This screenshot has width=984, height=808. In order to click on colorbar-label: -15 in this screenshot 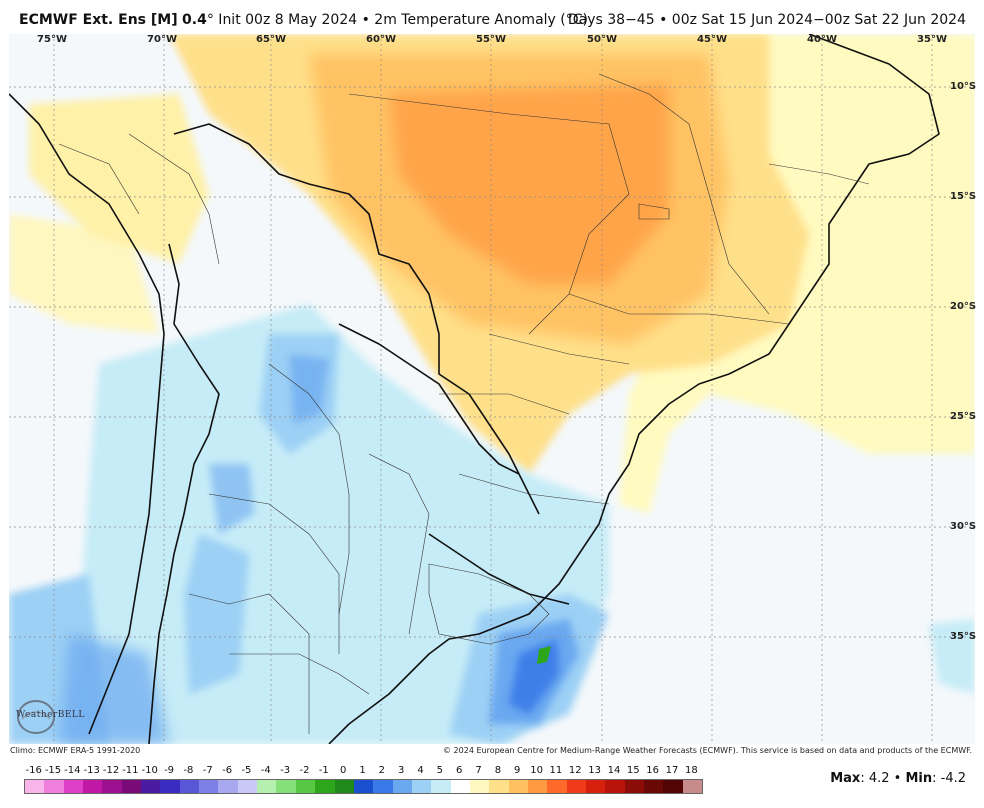, I will do `click(53, 770)`.